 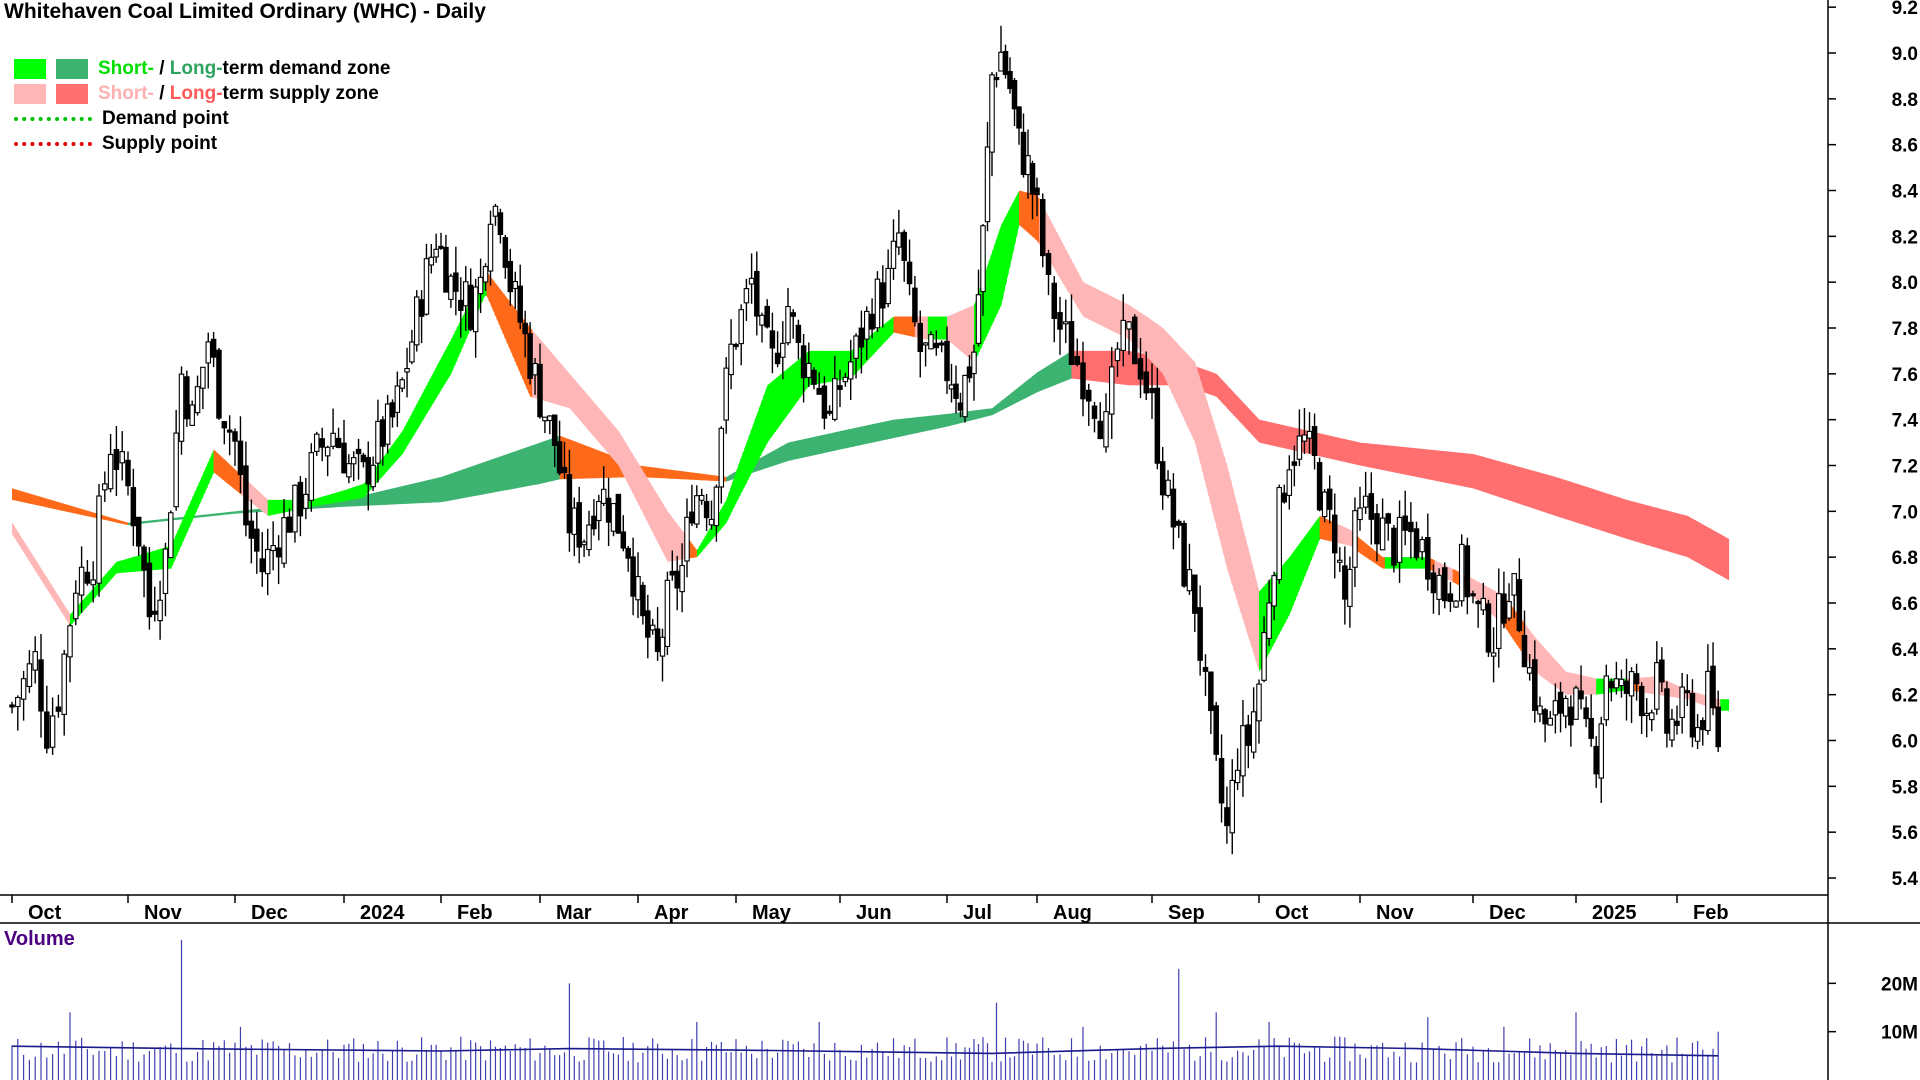 I want to click on legend-demand-zone: Short- / Long-term demand zone, so click(x=202, y=68).